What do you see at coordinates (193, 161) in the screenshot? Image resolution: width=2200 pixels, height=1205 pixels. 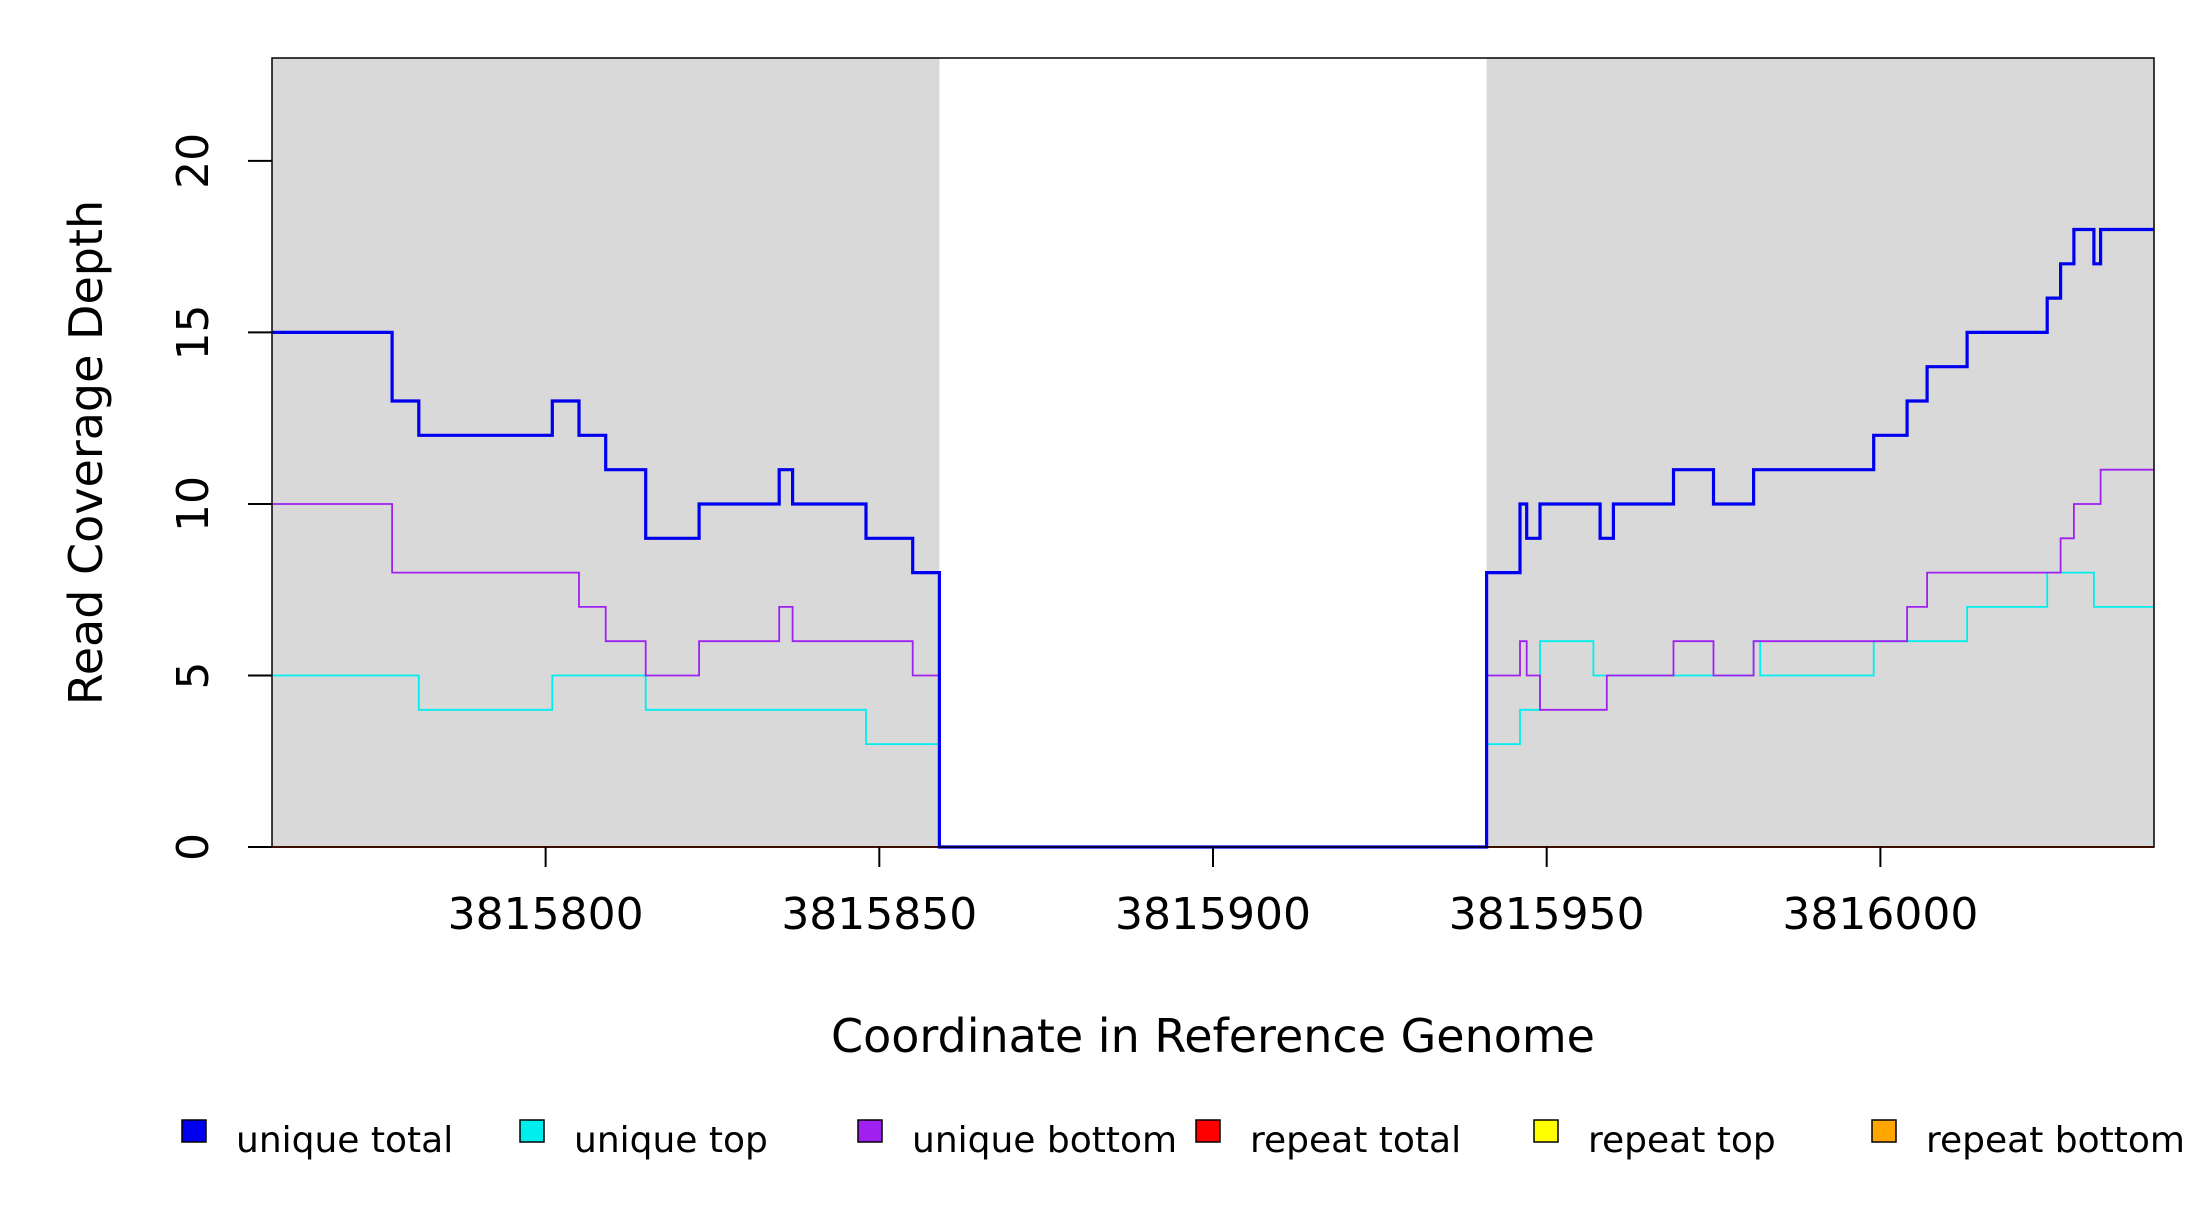 I see `y-tick-label: 20` at bounding box center [193, 161].